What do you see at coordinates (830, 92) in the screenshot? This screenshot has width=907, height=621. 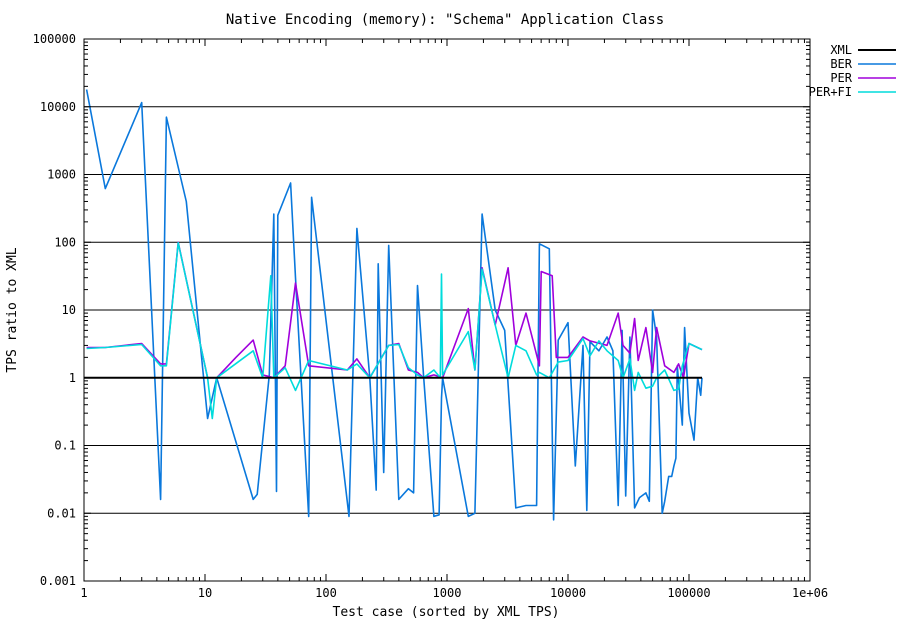 I see `legend-label-per-fi: PER+FI` at bounding box center [830, 92].